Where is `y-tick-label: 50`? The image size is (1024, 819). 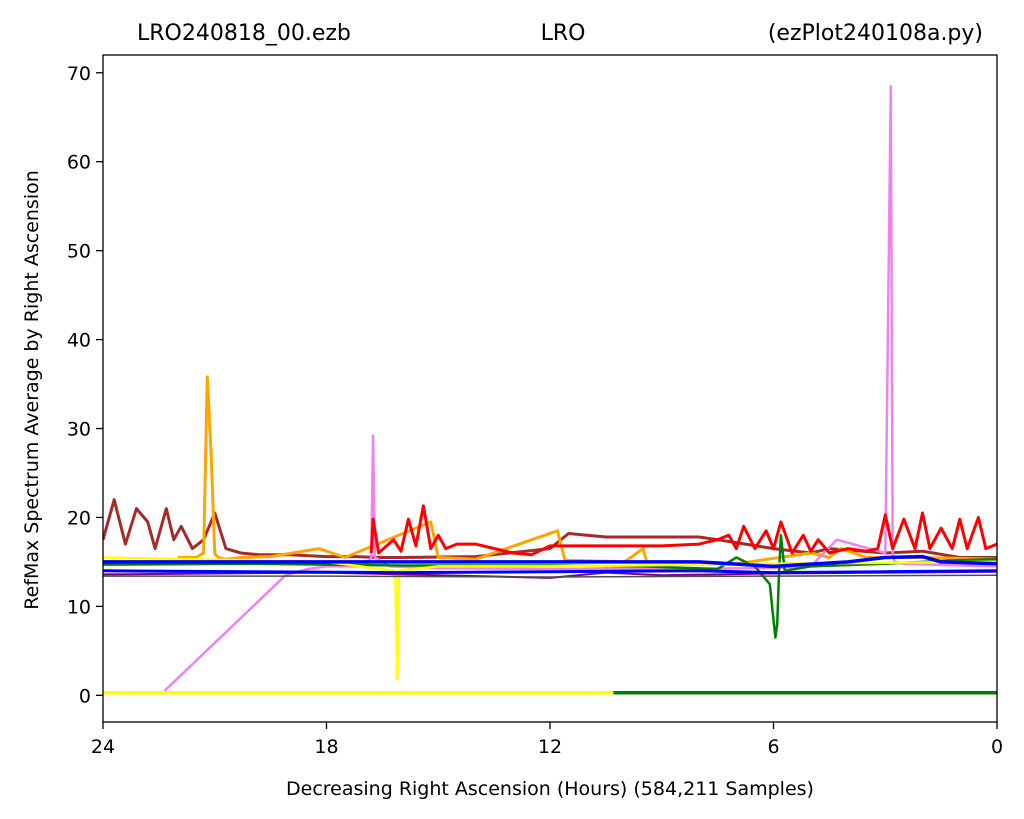 y-tick-label: 50 is located at coordinates (79, 252).